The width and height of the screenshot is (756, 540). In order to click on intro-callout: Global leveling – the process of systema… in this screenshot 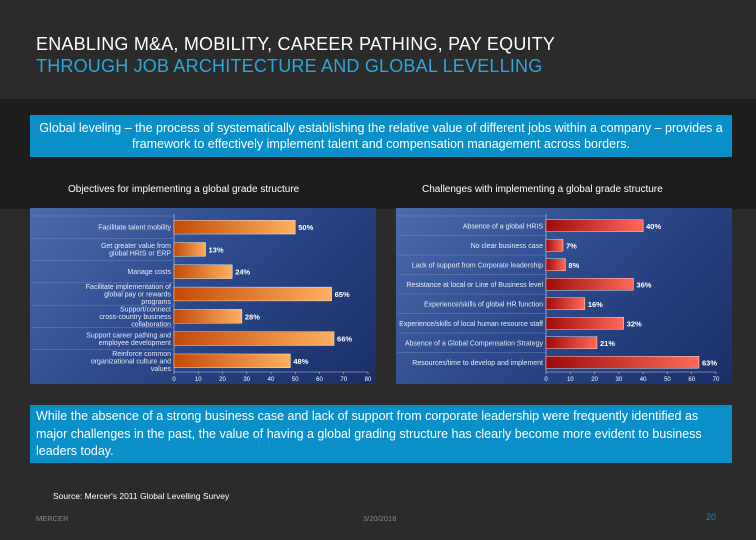, I will do `click(381, 136)`.